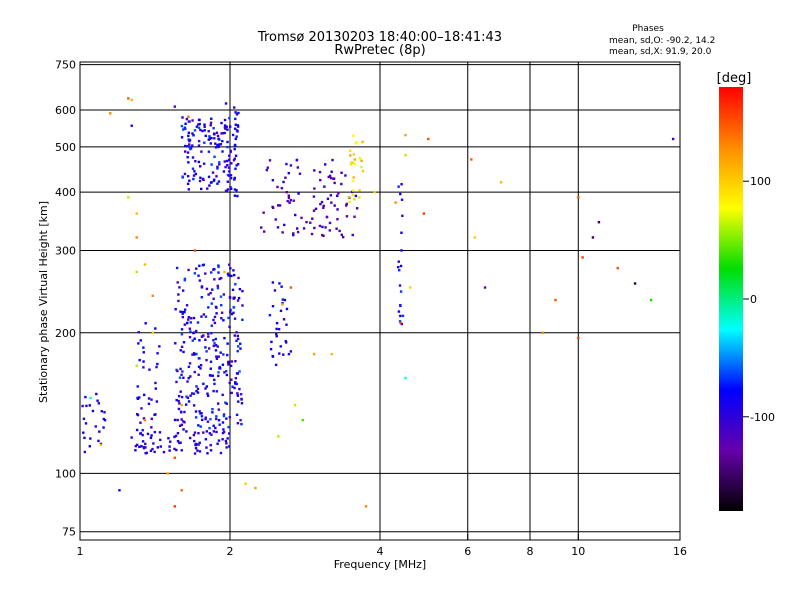 This screenshot has width=800, height=600. I want to click on x-tick-label-0: 1, so click(80, 551).